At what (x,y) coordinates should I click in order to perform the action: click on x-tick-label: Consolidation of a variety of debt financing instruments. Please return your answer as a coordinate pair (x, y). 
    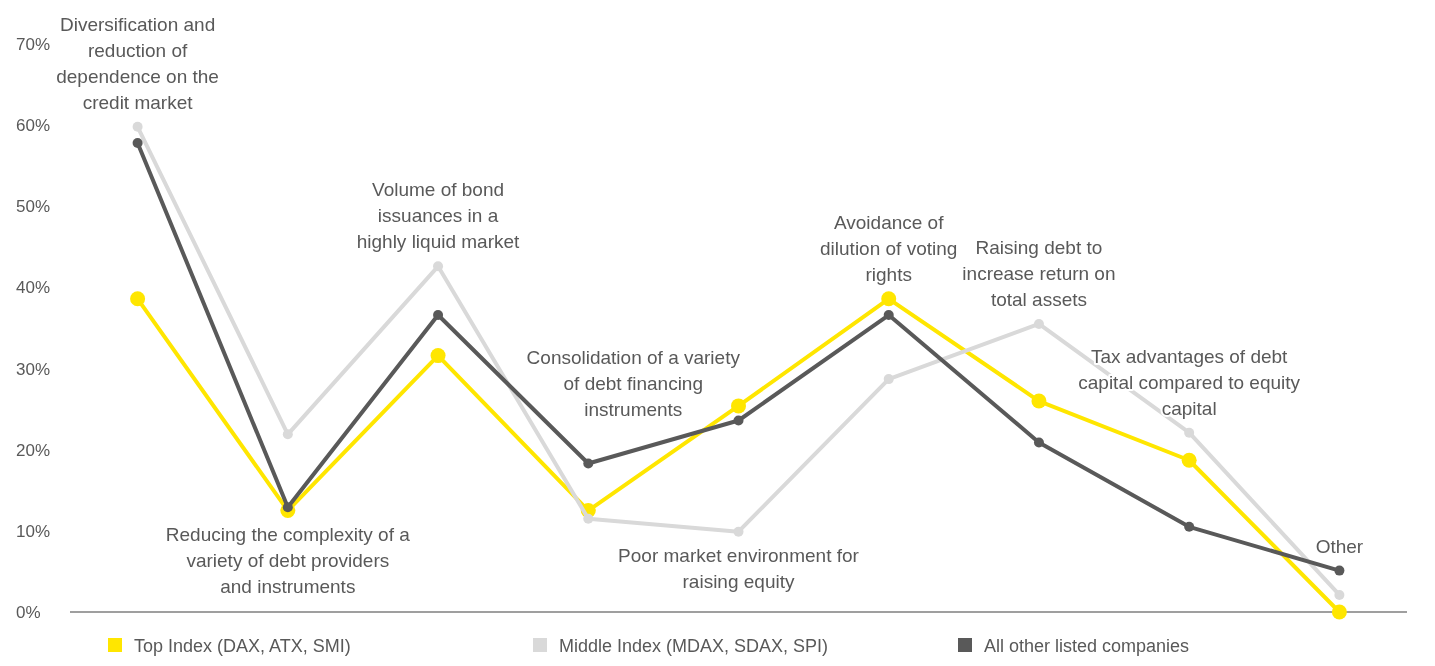
    Looking at the image, I should click on (633, 383).